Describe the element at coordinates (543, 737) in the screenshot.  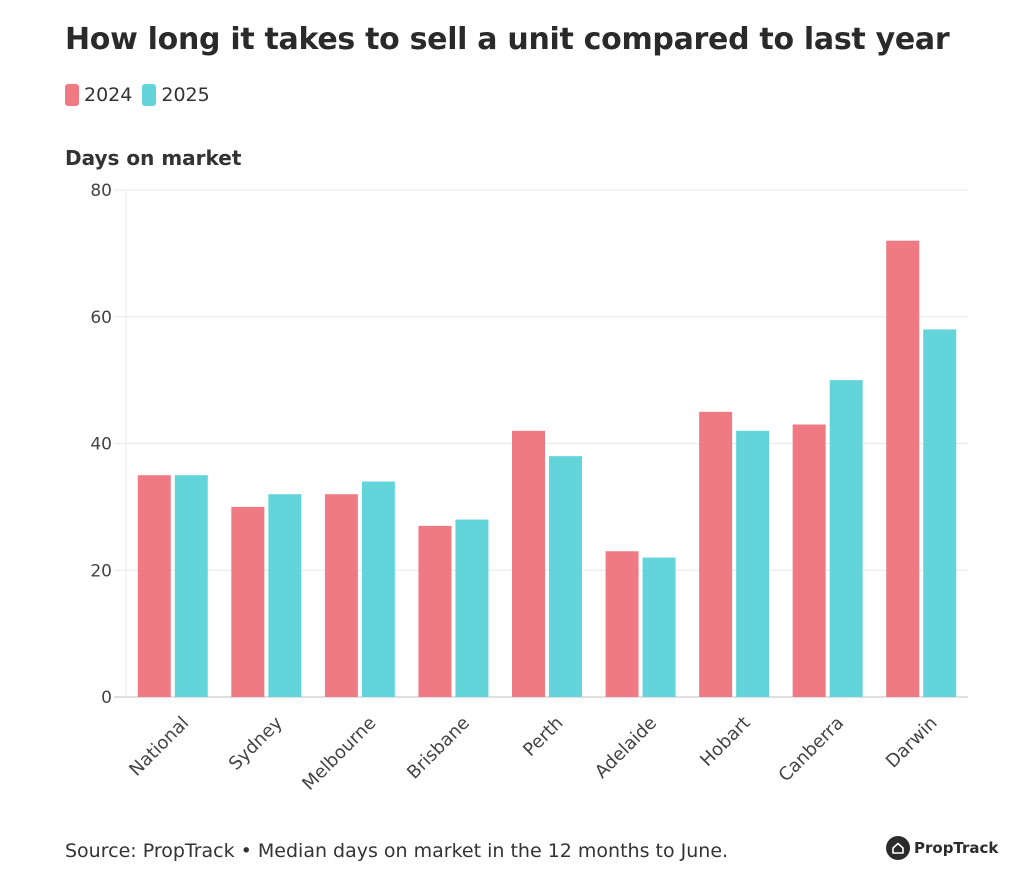
I see `x-tick-label: Perth` at that location.